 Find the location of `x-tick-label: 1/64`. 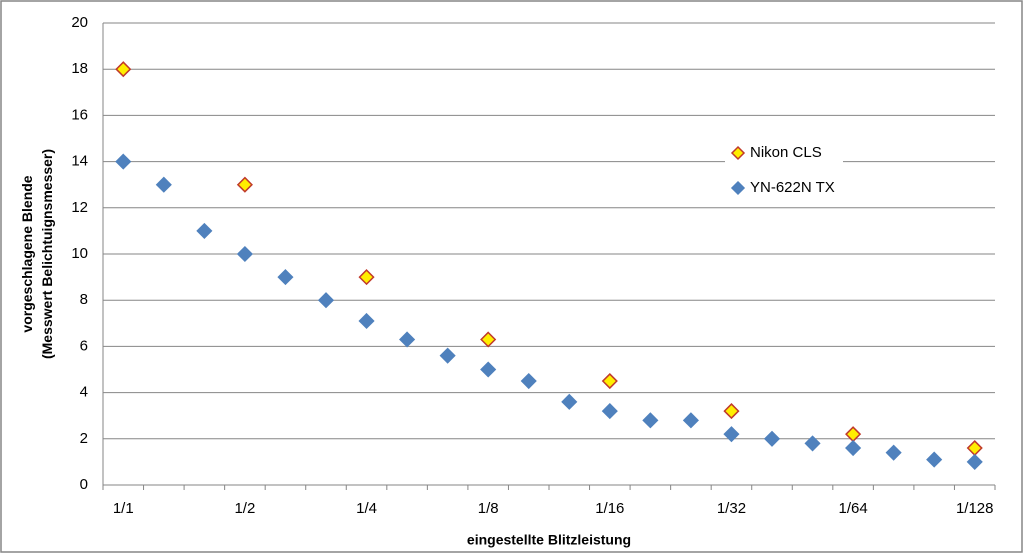

x-tick-label: 1/64 is located at coordinates (852, 508).